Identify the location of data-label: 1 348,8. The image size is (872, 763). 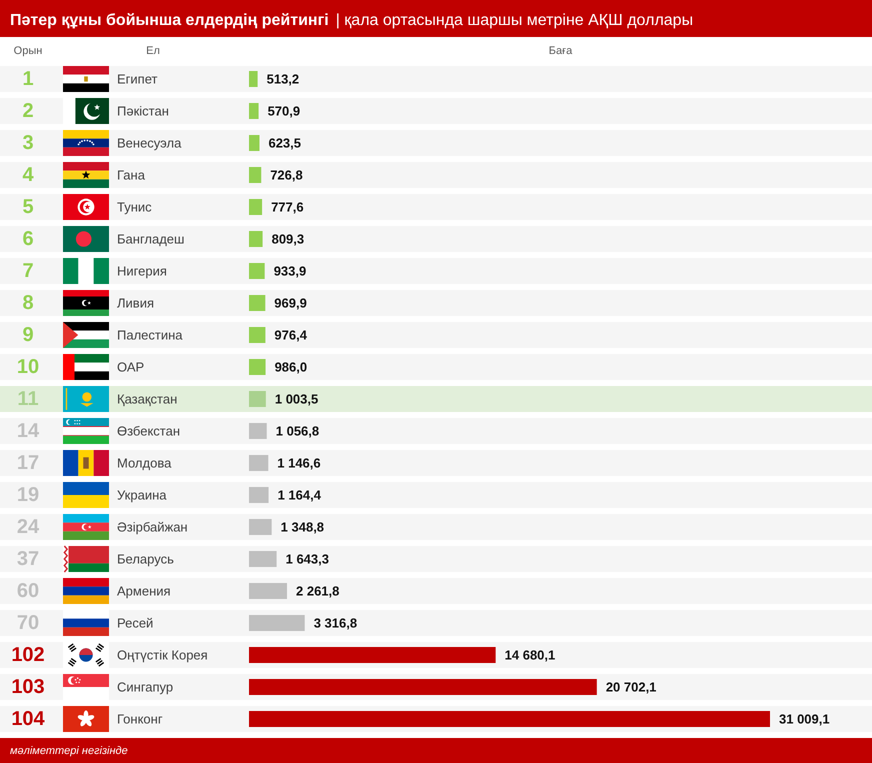
(302, 527).